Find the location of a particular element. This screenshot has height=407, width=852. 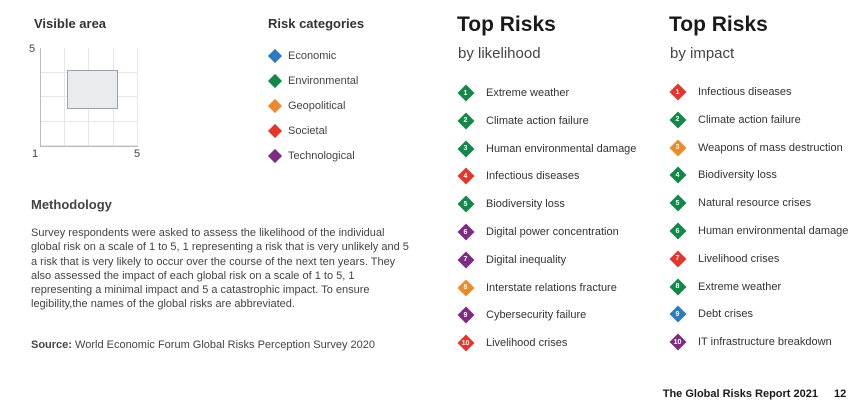

list-item: 10 IT infrastructure breakdown is located at coordinates (750, 342).